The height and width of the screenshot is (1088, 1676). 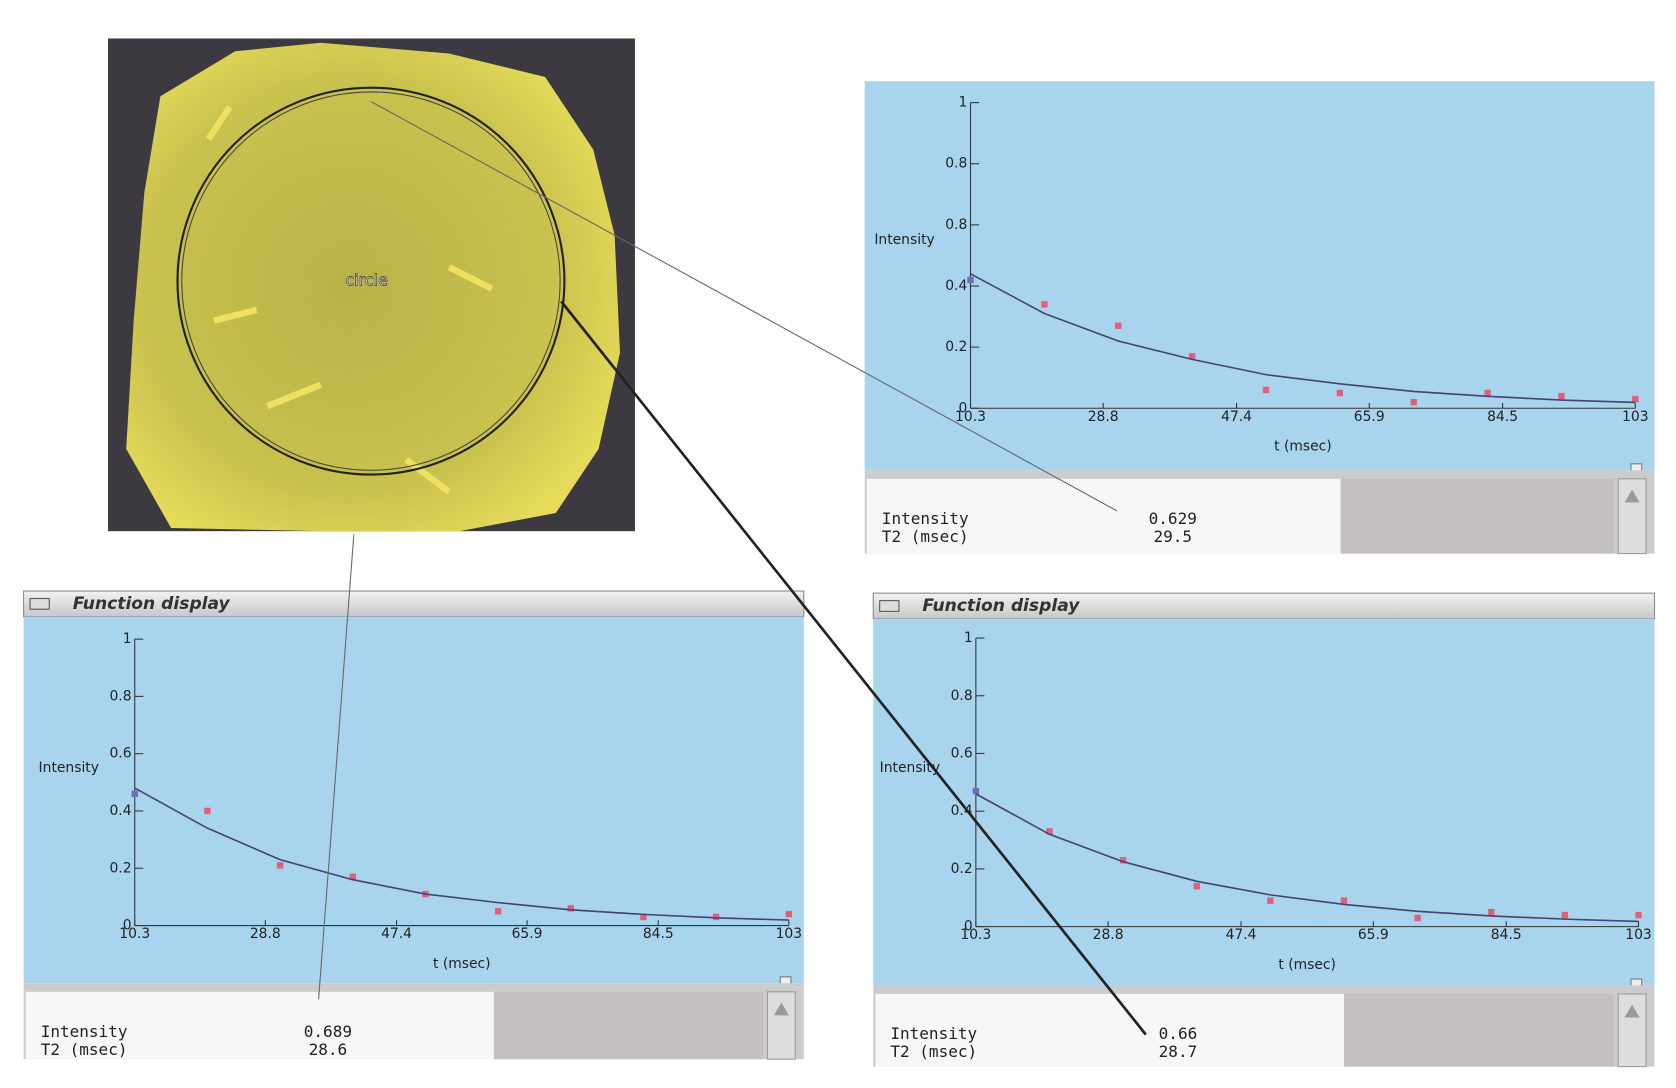 What do you see at coordinates (1178, 1051) in the screenshot?
I see `readout-value: 28.7` at bounding box center [1178, 1051].